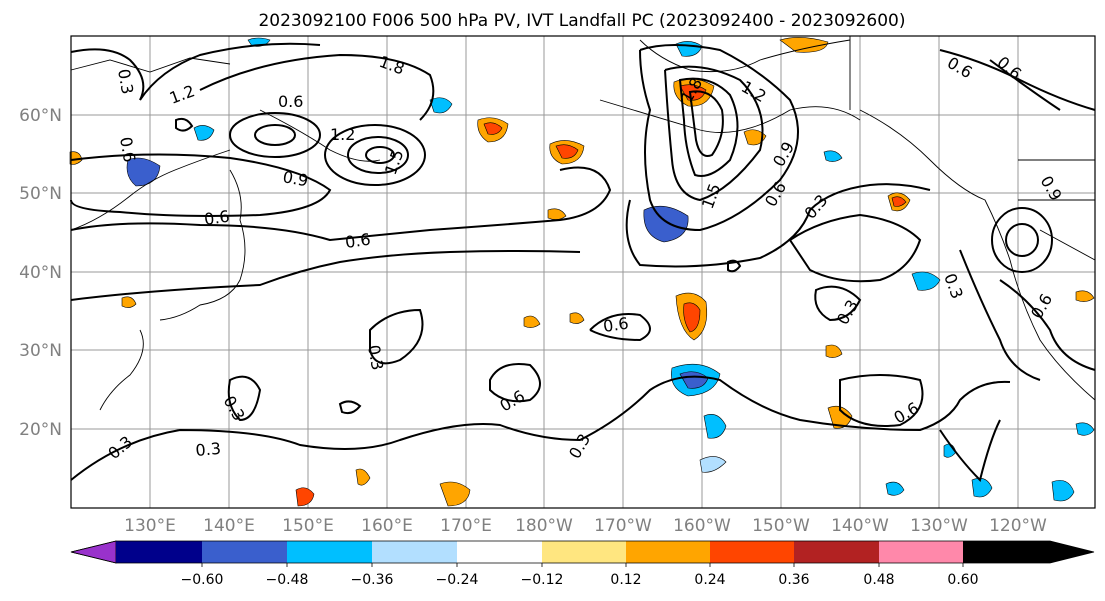 Image resolution: width=1105 pixels, height=601 pixels. Describe the element at coordinates (706, 123) in the screenshot. I see `contour-1.5c` at that location.